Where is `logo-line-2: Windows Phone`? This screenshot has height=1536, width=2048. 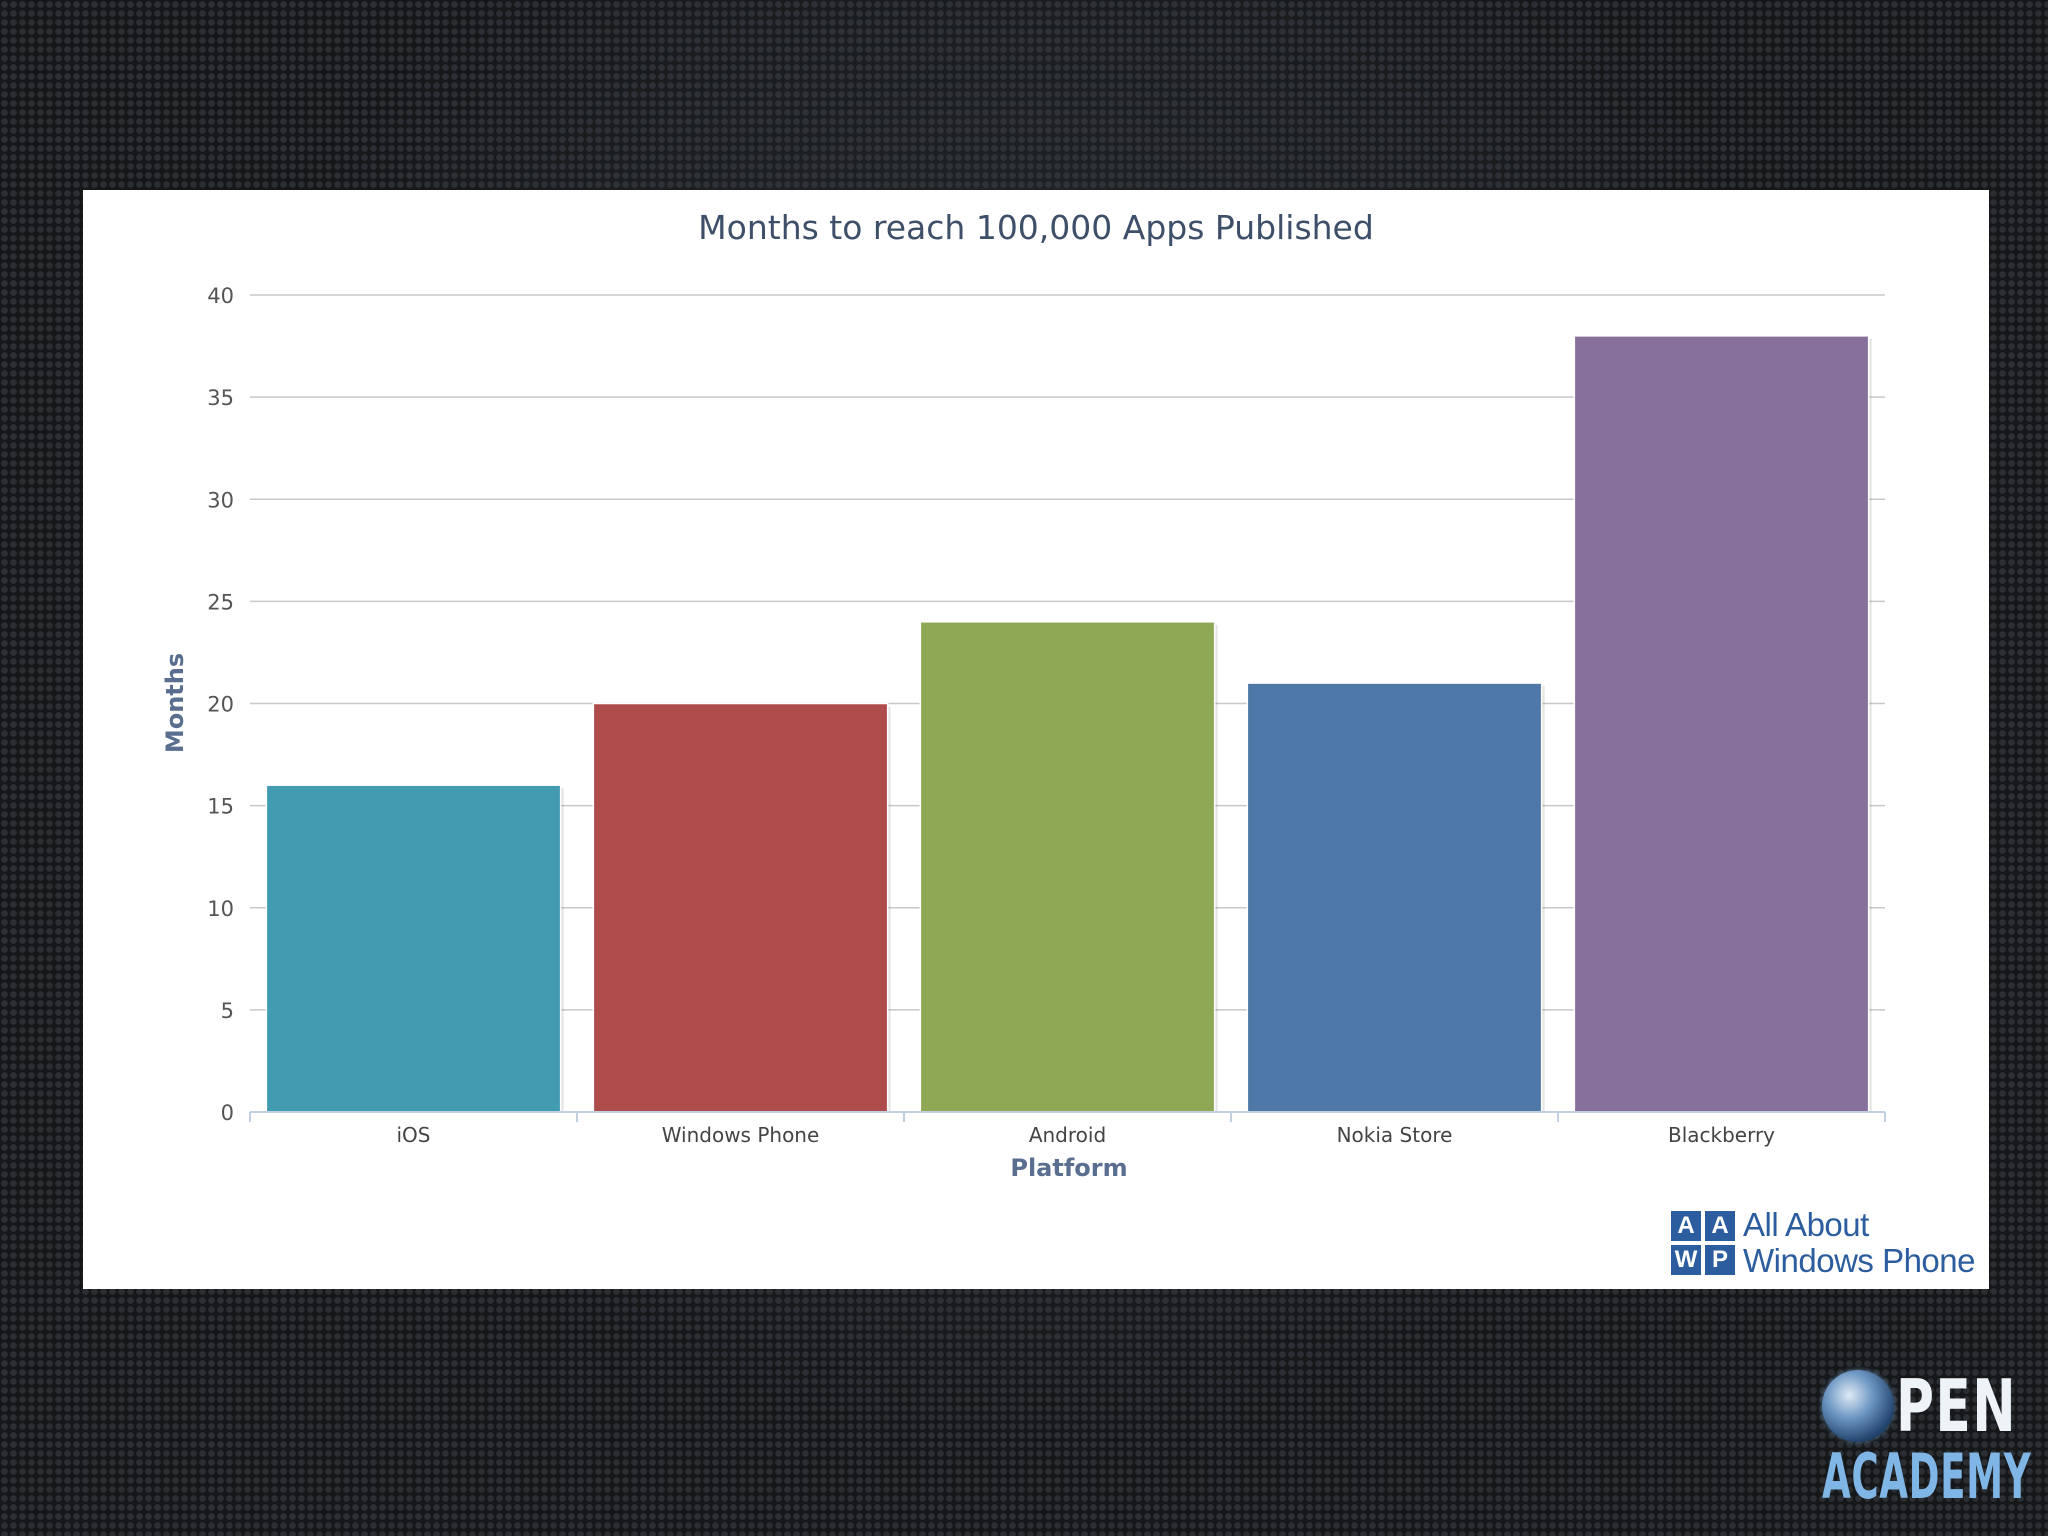
logo-line-2: Windows Phone is located at coordinates (1859, 1260).